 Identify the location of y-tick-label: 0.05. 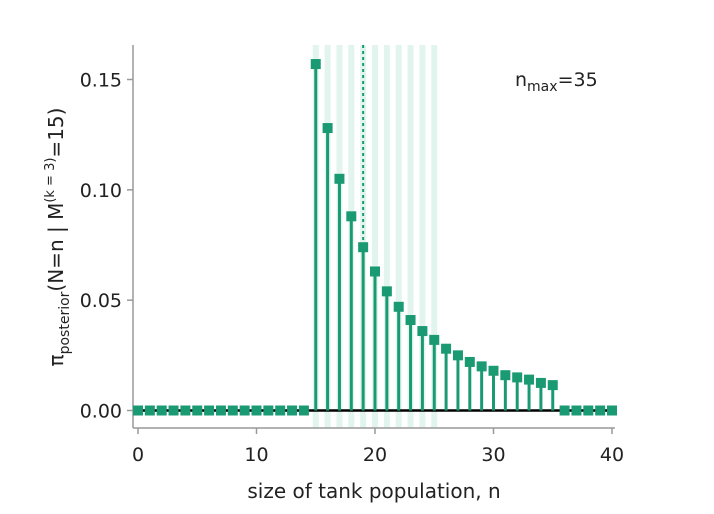
(101, 301).